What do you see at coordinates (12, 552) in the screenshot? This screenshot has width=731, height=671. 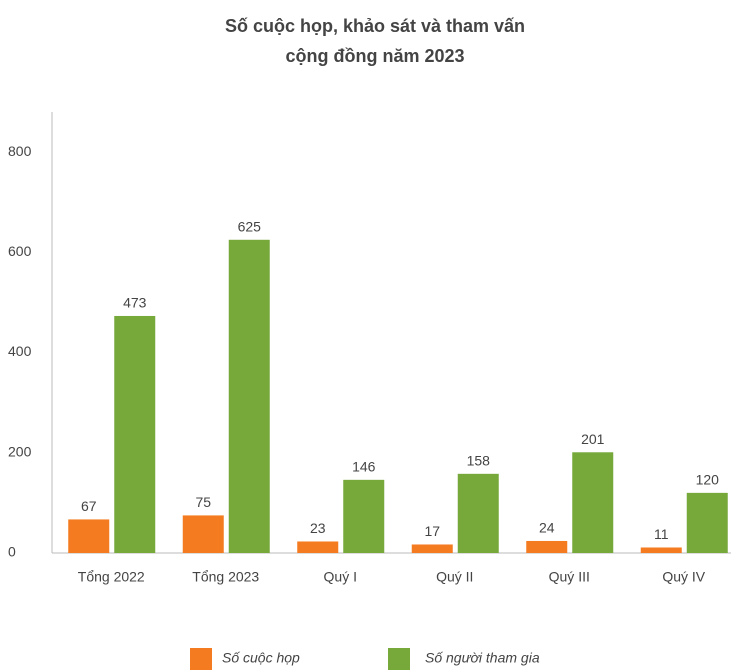 I see `y-tick-label: 0` at bounding box center [12, 552].